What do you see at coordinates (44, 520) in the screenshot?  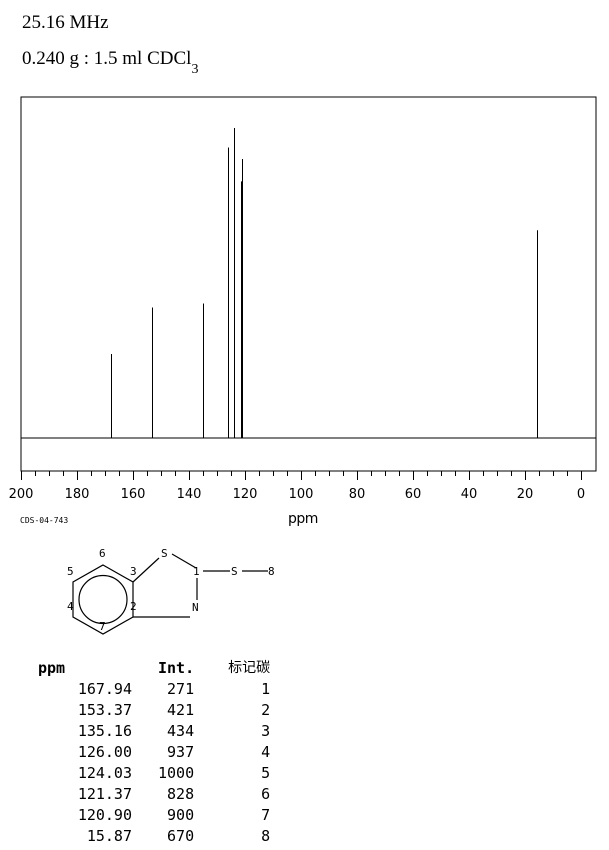 I see `spectrum-code: CDS-04-743` at bounding box center [44, 520].